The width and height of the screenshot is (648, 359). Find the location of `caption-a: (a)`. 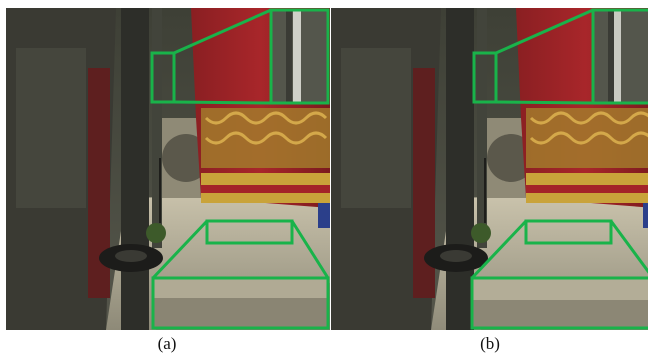

caption-a: (a) is located at coordinates (167, 343).